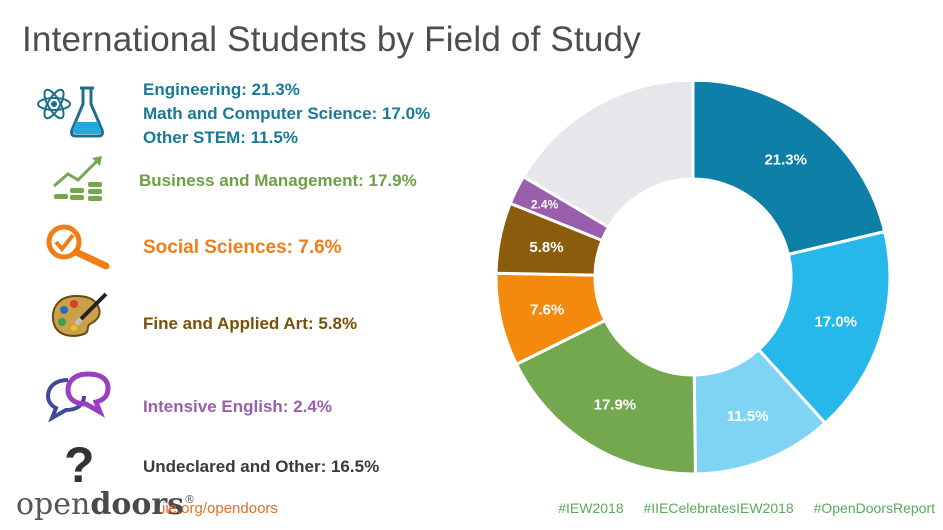  What do you see at coordinates (221, 89) in the screenshot?
I see `legend-engineering: Engineering: 21.3%` at bounding box center [221, 89].